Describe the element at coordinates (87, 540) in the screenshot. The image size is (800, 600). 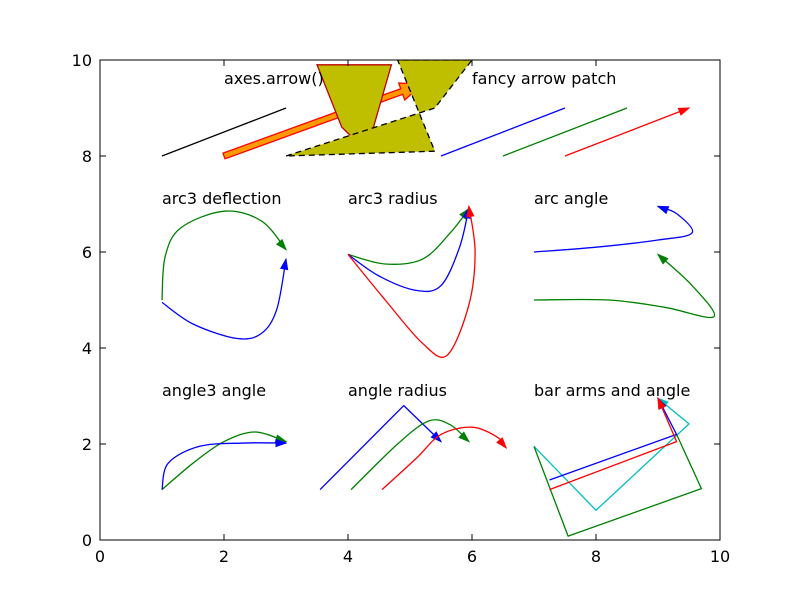
I see `y-tick-label: 0` at that location.